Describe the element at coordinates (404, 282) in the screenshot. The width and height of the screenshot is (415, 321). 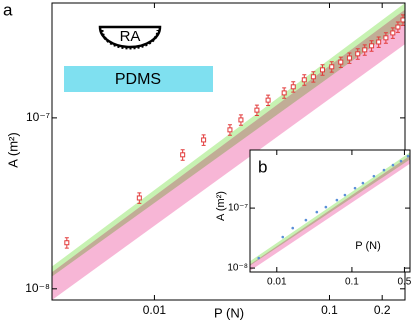
I see `x-tick-label: 0.5` at that location.